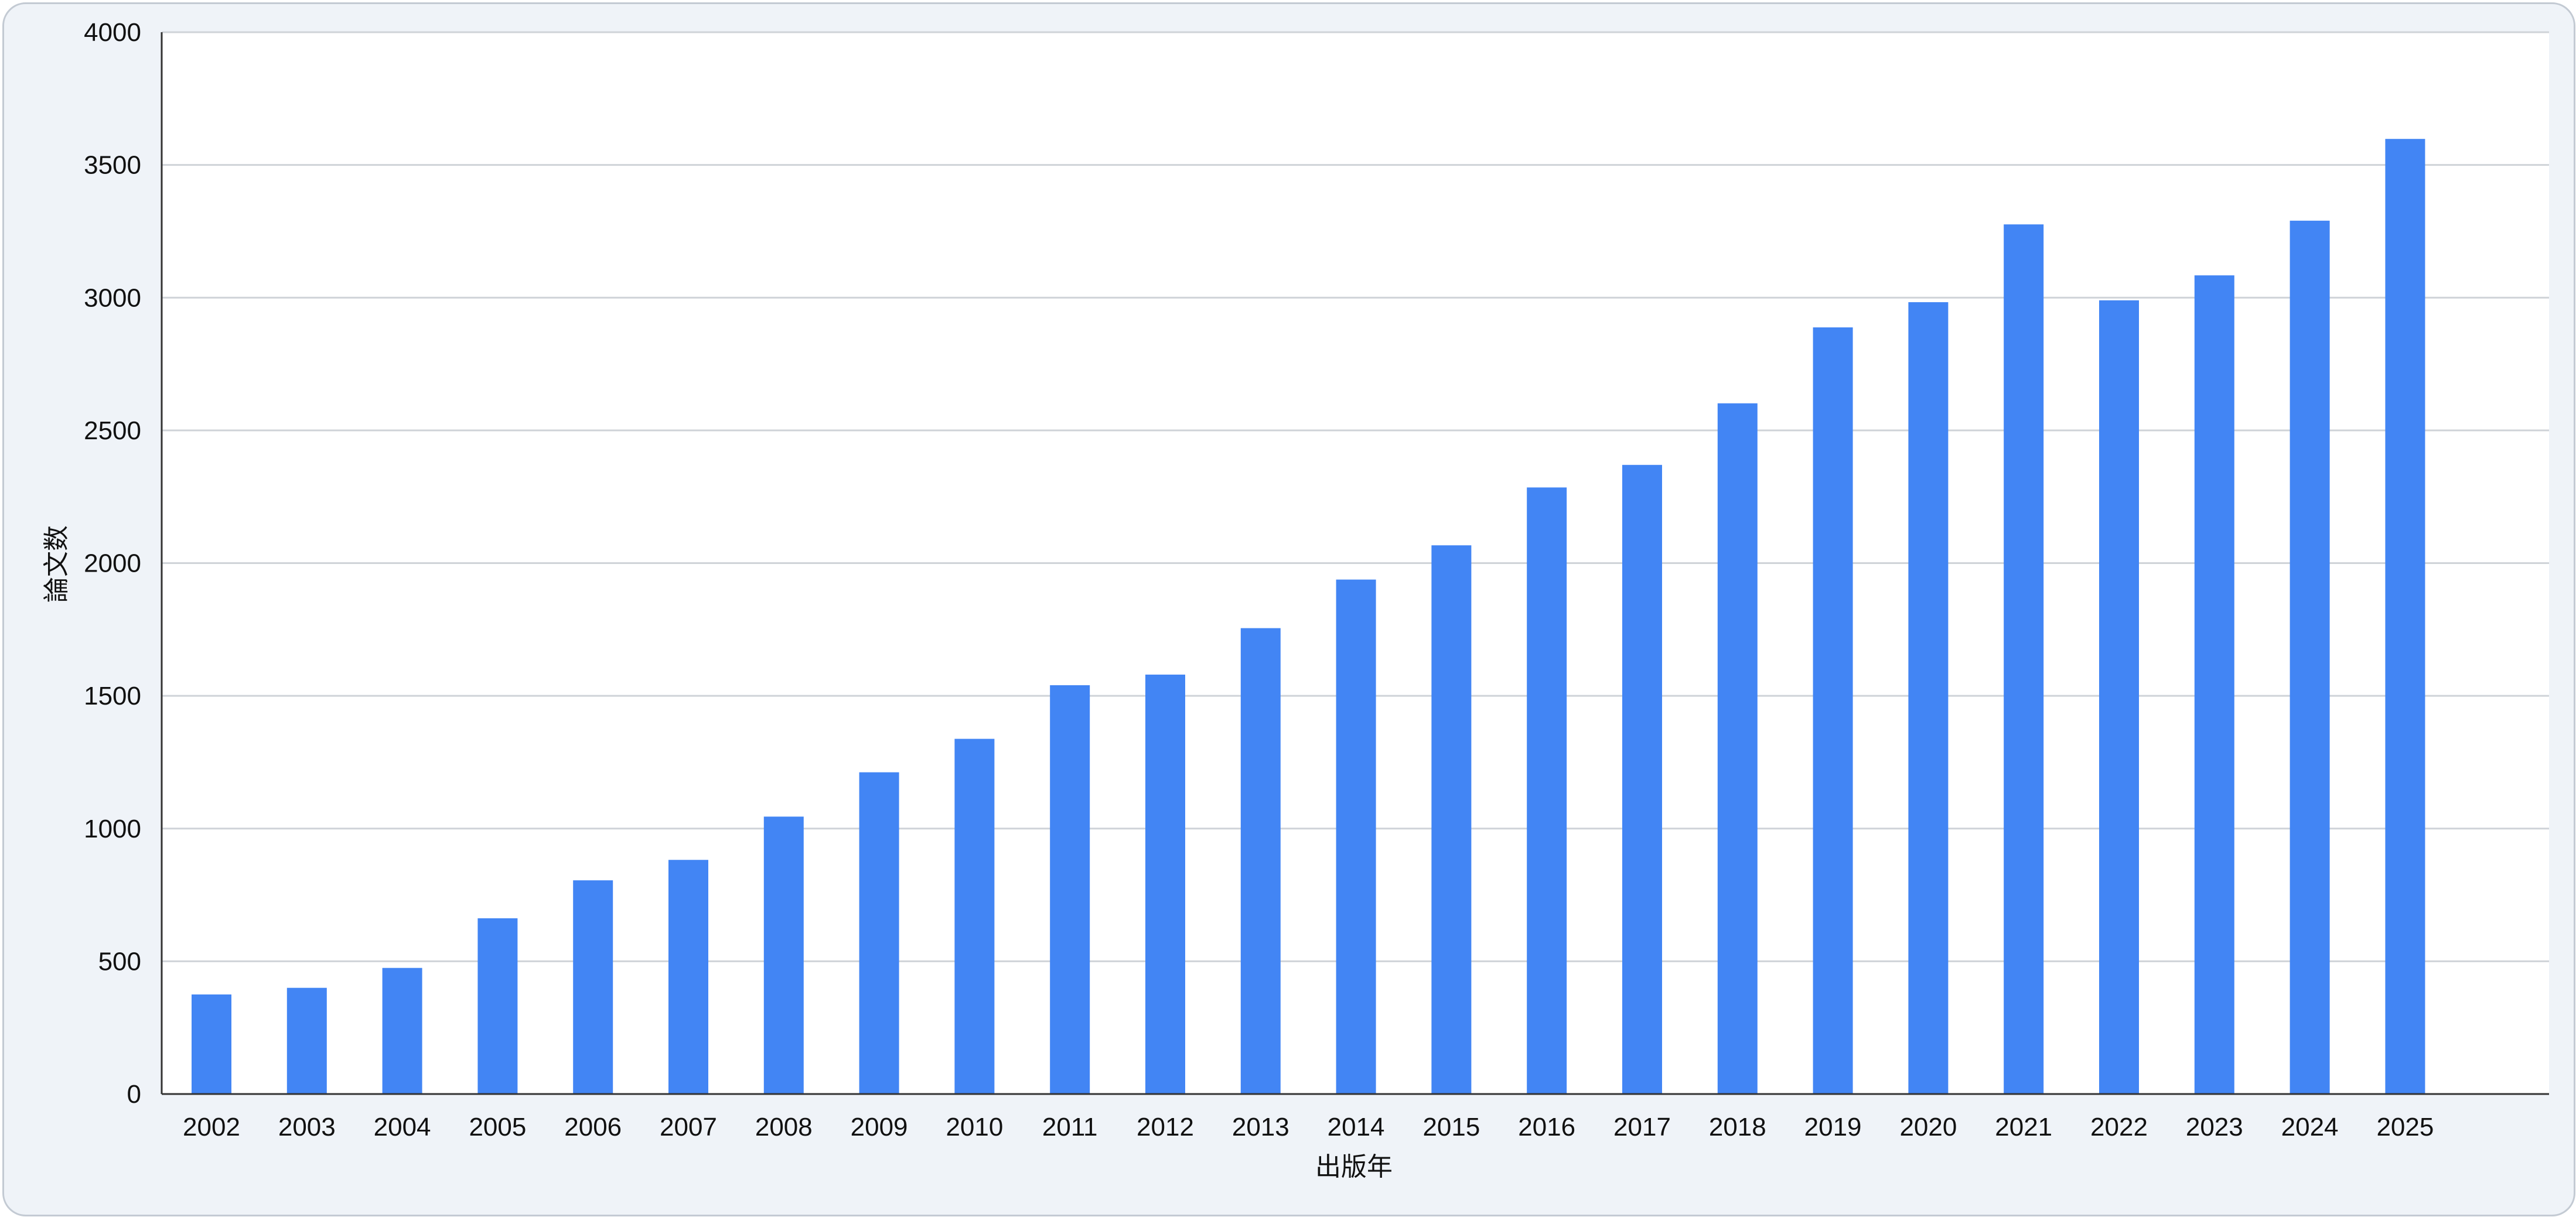  I want to click on x-tick-label: 2009, so click(879, 1127).